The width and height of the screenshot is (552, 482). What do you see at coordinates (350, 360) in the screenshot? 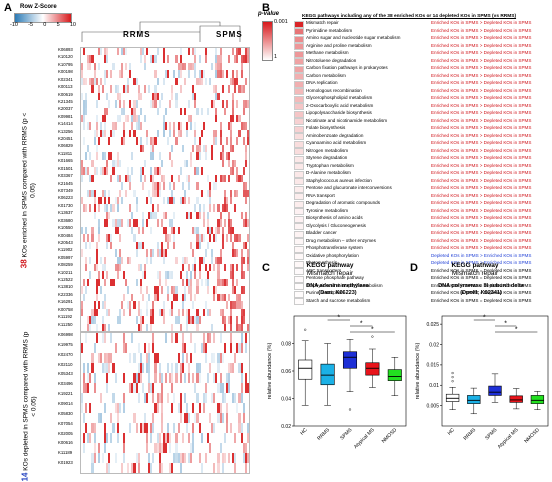
I see `box-spms` at bounding box center [350, 360].